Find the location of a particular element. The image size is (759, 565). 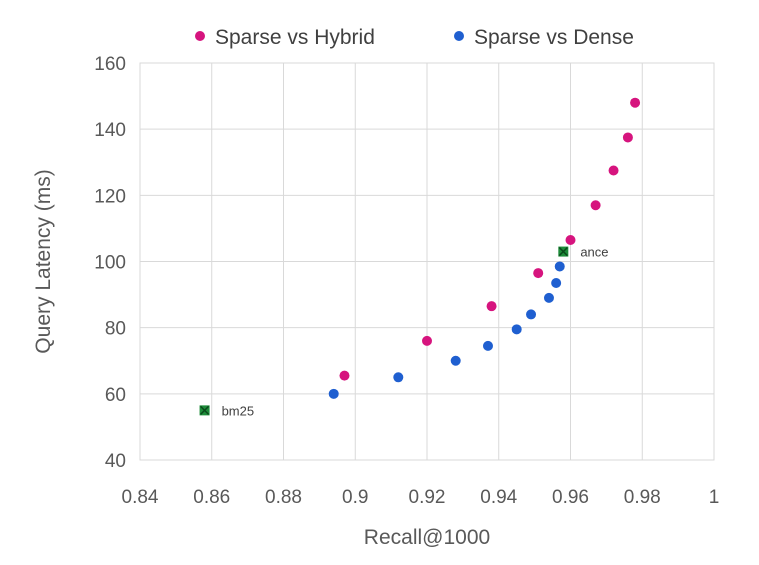

legend: Sparse vs Hybrid Sparse vs Dense is located at coordinates (414, 37).